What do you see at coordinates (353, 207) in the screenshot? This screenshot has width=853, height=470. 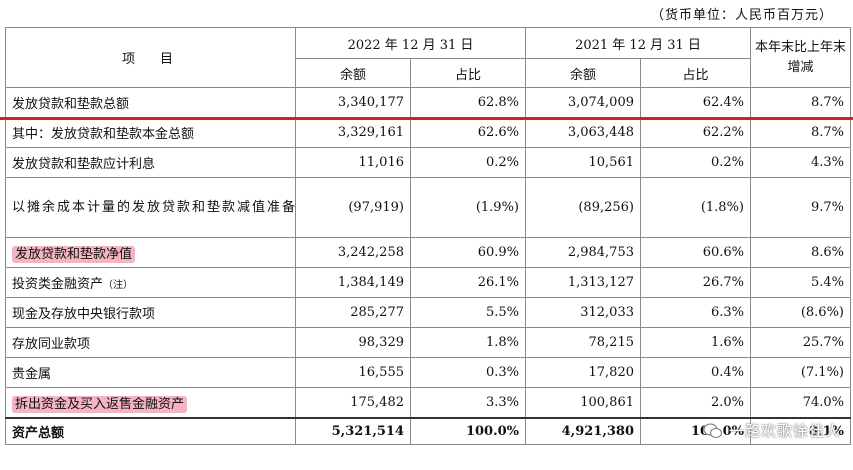 I see `balance-2022: (97,919)` at bounding box center [353, 207].